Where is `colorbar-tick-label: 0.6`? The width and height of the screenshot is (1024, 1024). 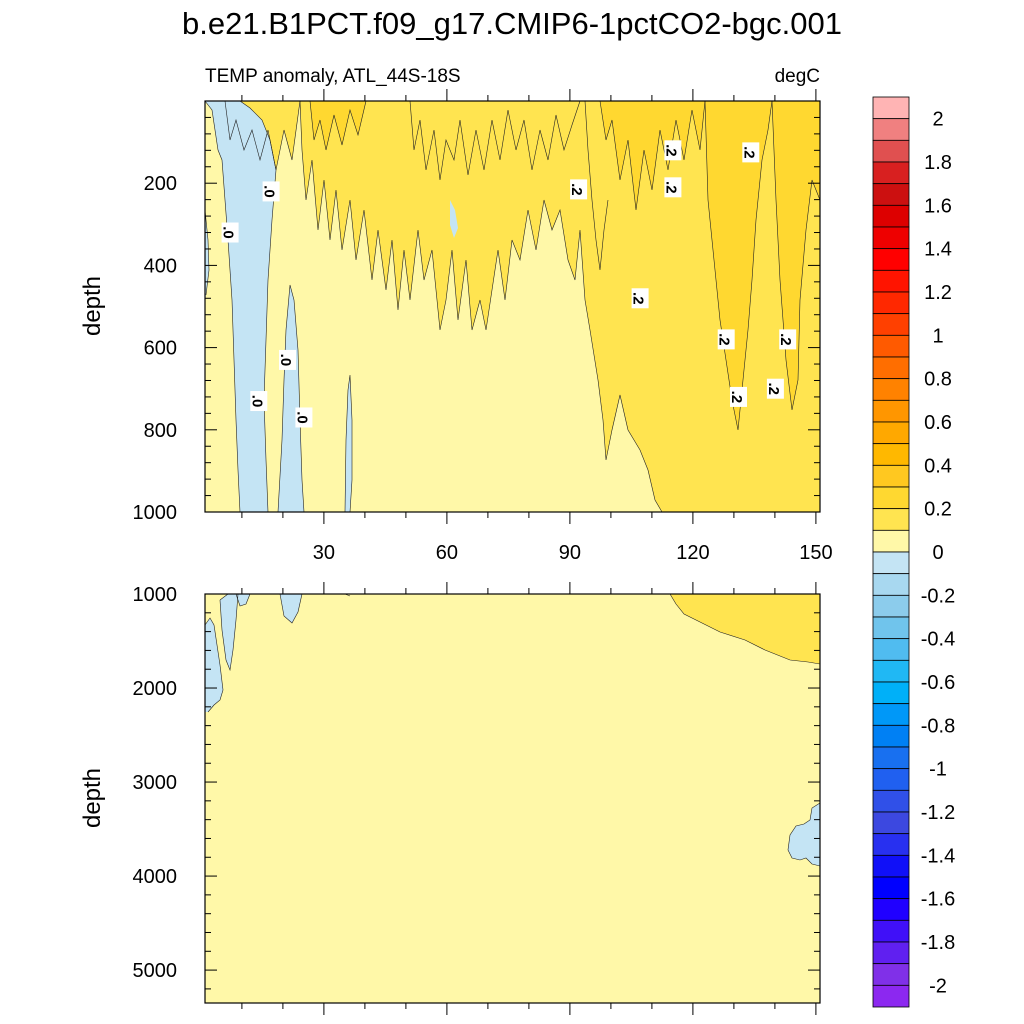 colorbar-tick-label: 0.6 is located at coordinates (938, 423).